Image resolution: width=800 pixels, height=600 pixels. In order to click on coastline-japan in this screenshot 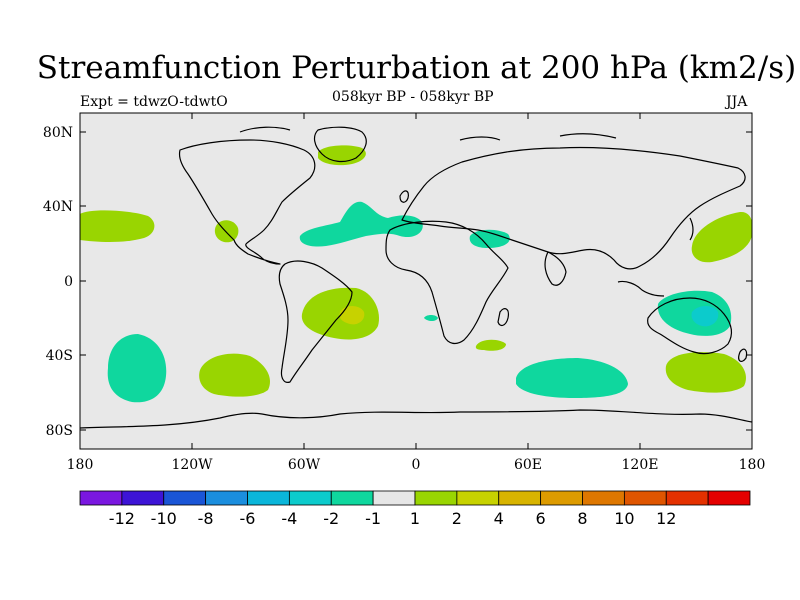, I will do `click(691, 229)`.